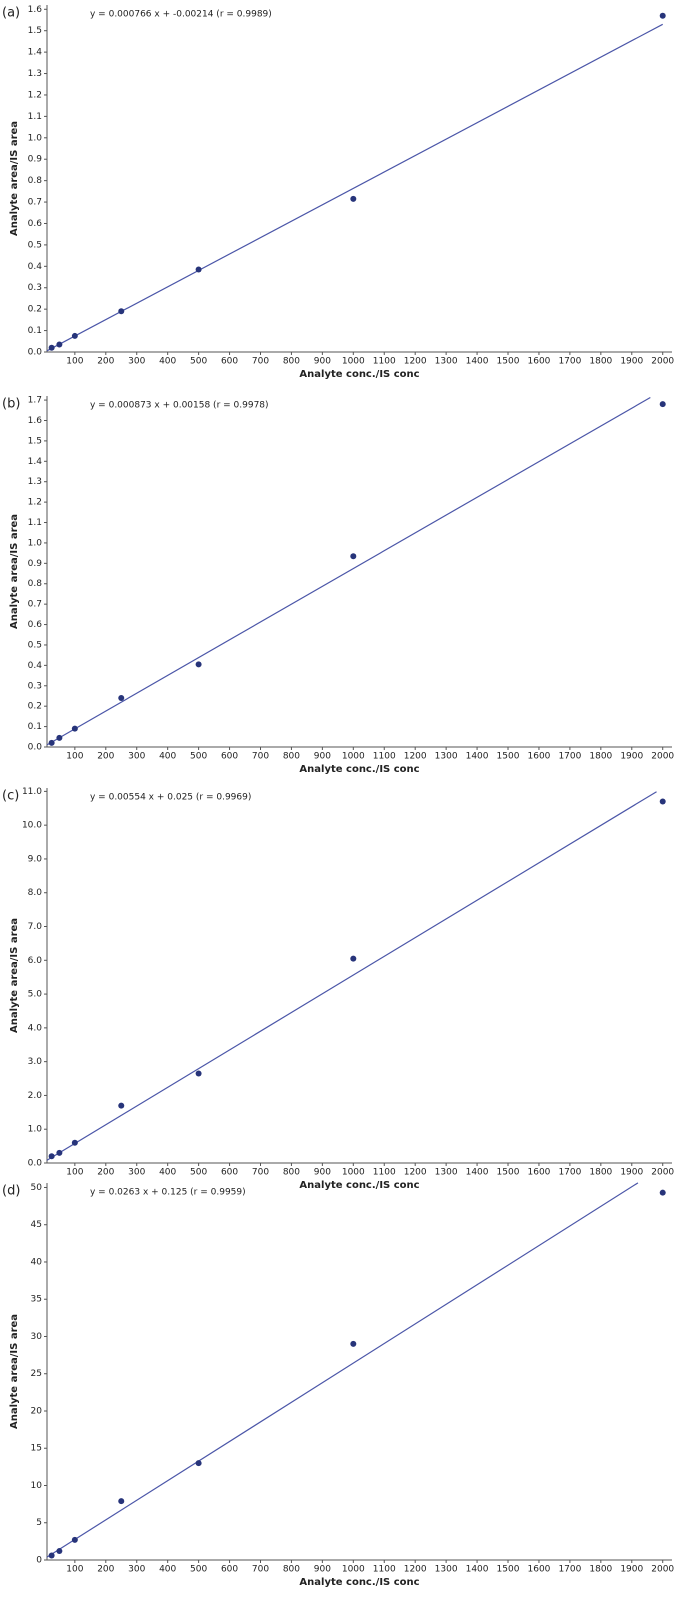  What do you see at coordinates (37, 1188) in the screenshot?
I see `y-tick-label: 50` at bounding box center [37, 1188].